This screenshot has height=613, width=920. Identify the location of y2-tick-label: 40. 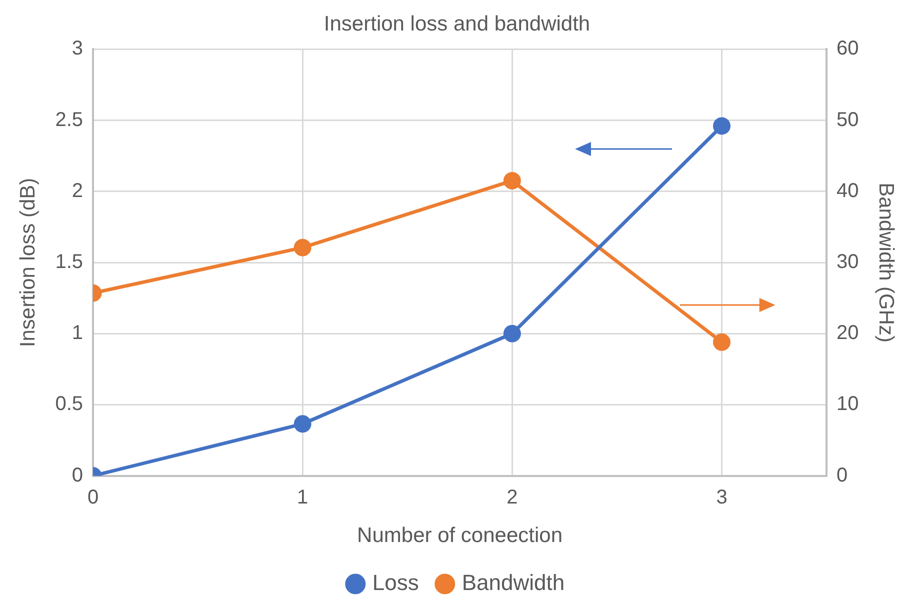
(847, 191).